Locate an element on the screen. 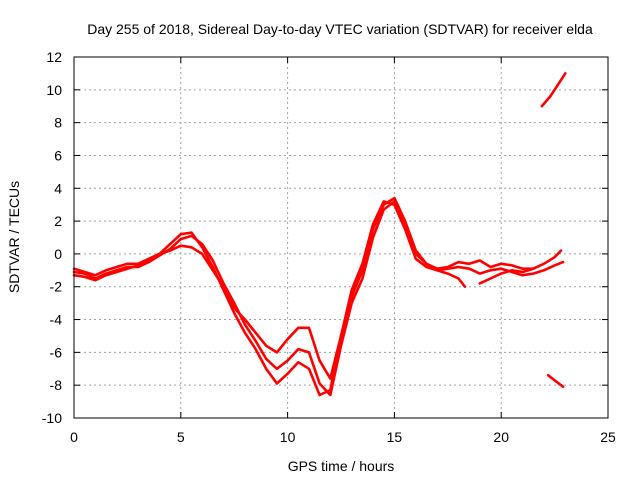 The height and width of the screenshot is (480, 640). x-tick-label: 25 is located at coordinates (608, 437).